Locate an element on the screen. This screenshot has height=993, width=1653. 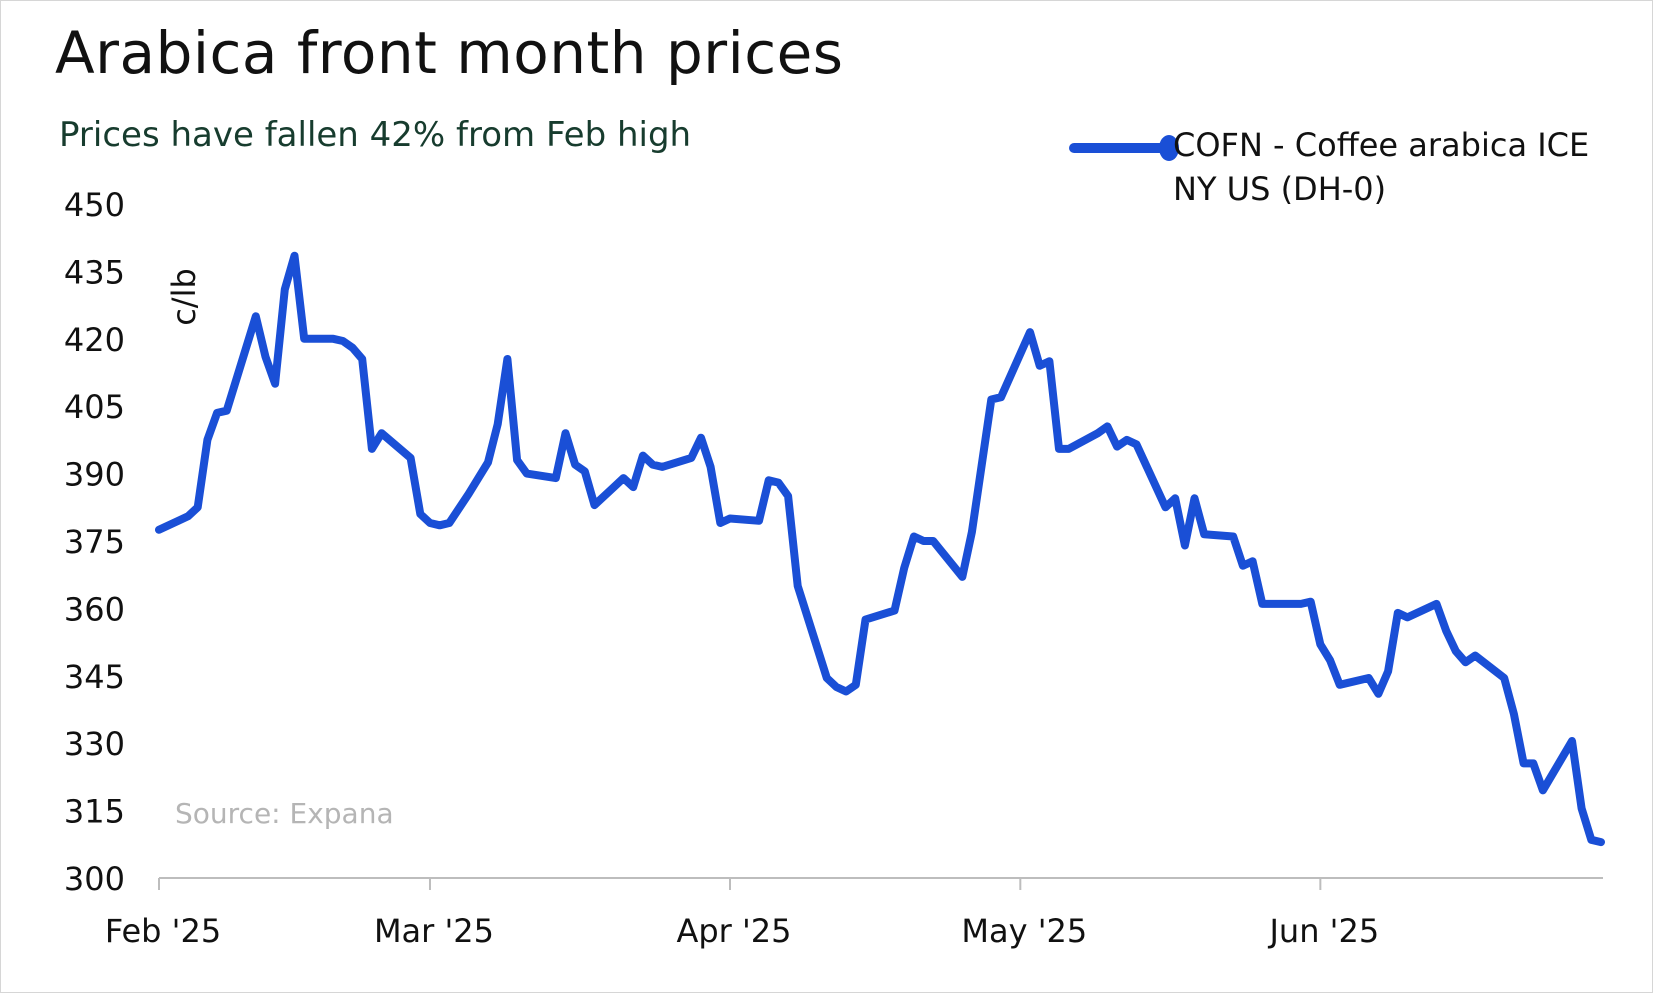
y-tick-label: 315 is located at coordinates (94, 812).